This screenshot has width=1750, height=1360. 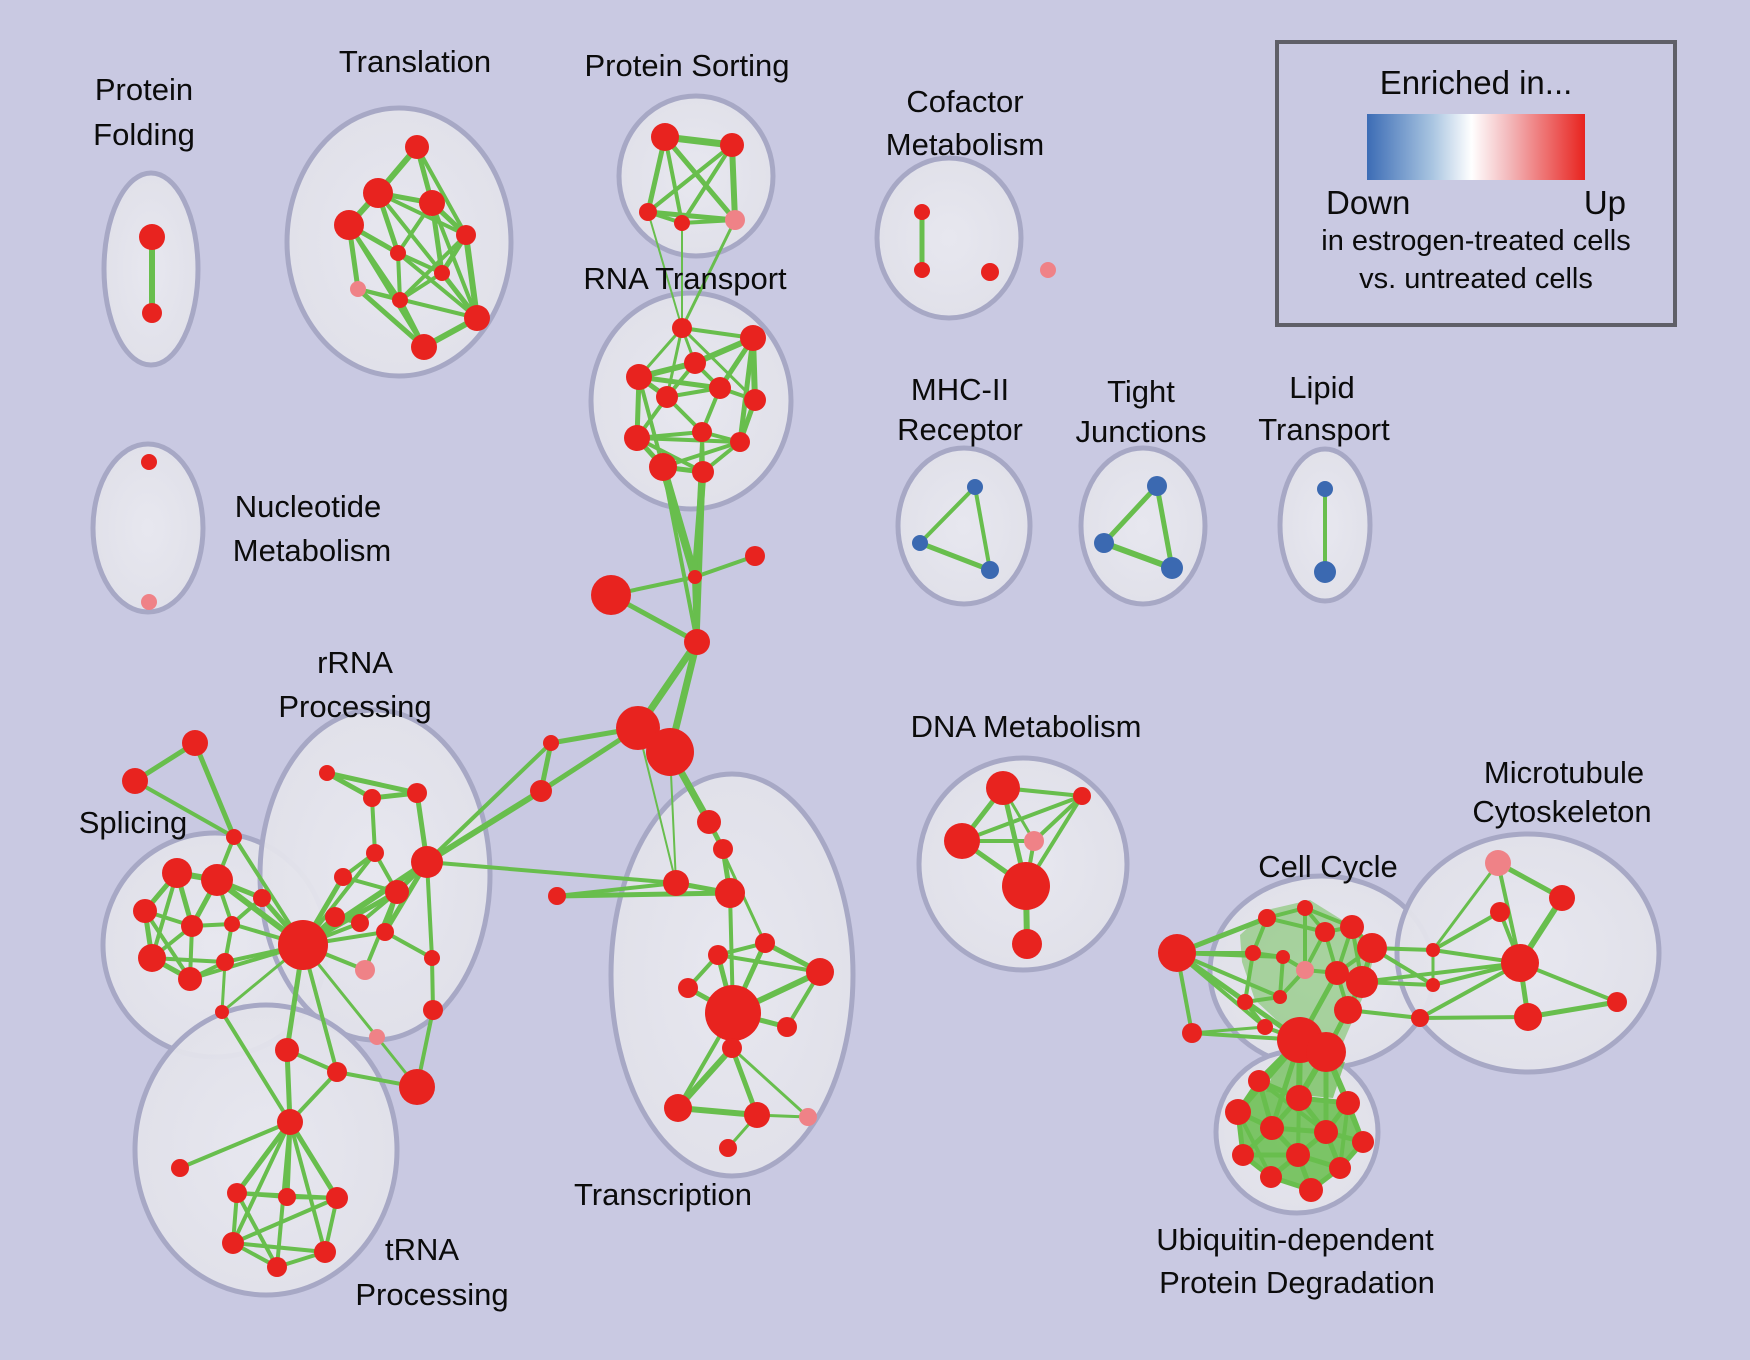 What do you see at coordinates (682, 328) in the screenshot?
I see `gene-set-node-rt1` at bounding box center [682, 328].